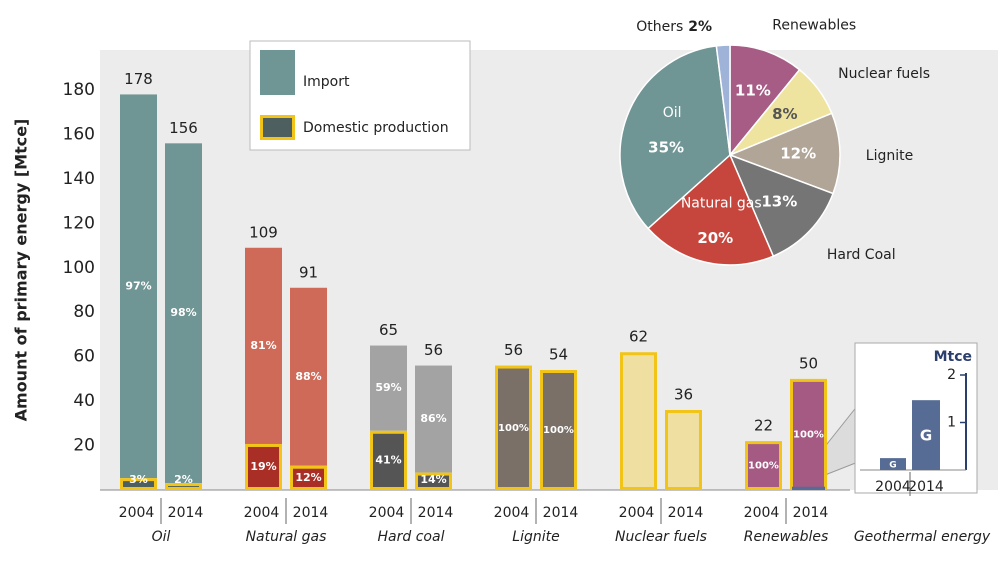 This screenshot has width=998, height=566. I want to click on legend-label: Import, so click(326, 82).